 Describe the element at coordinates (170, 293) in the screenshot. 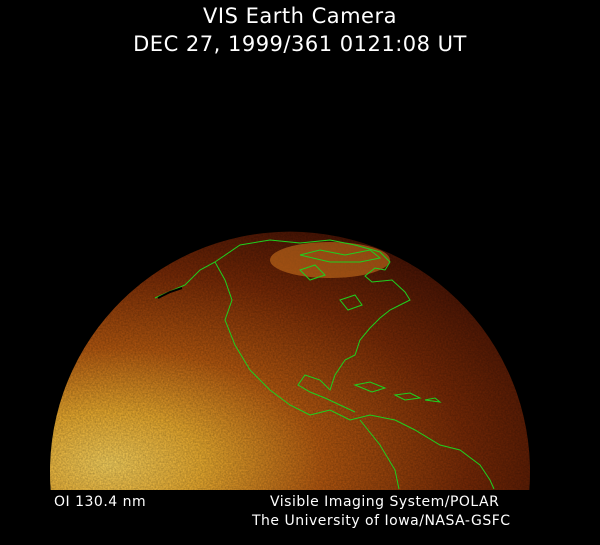

I see `data-gap-mark` at that location.